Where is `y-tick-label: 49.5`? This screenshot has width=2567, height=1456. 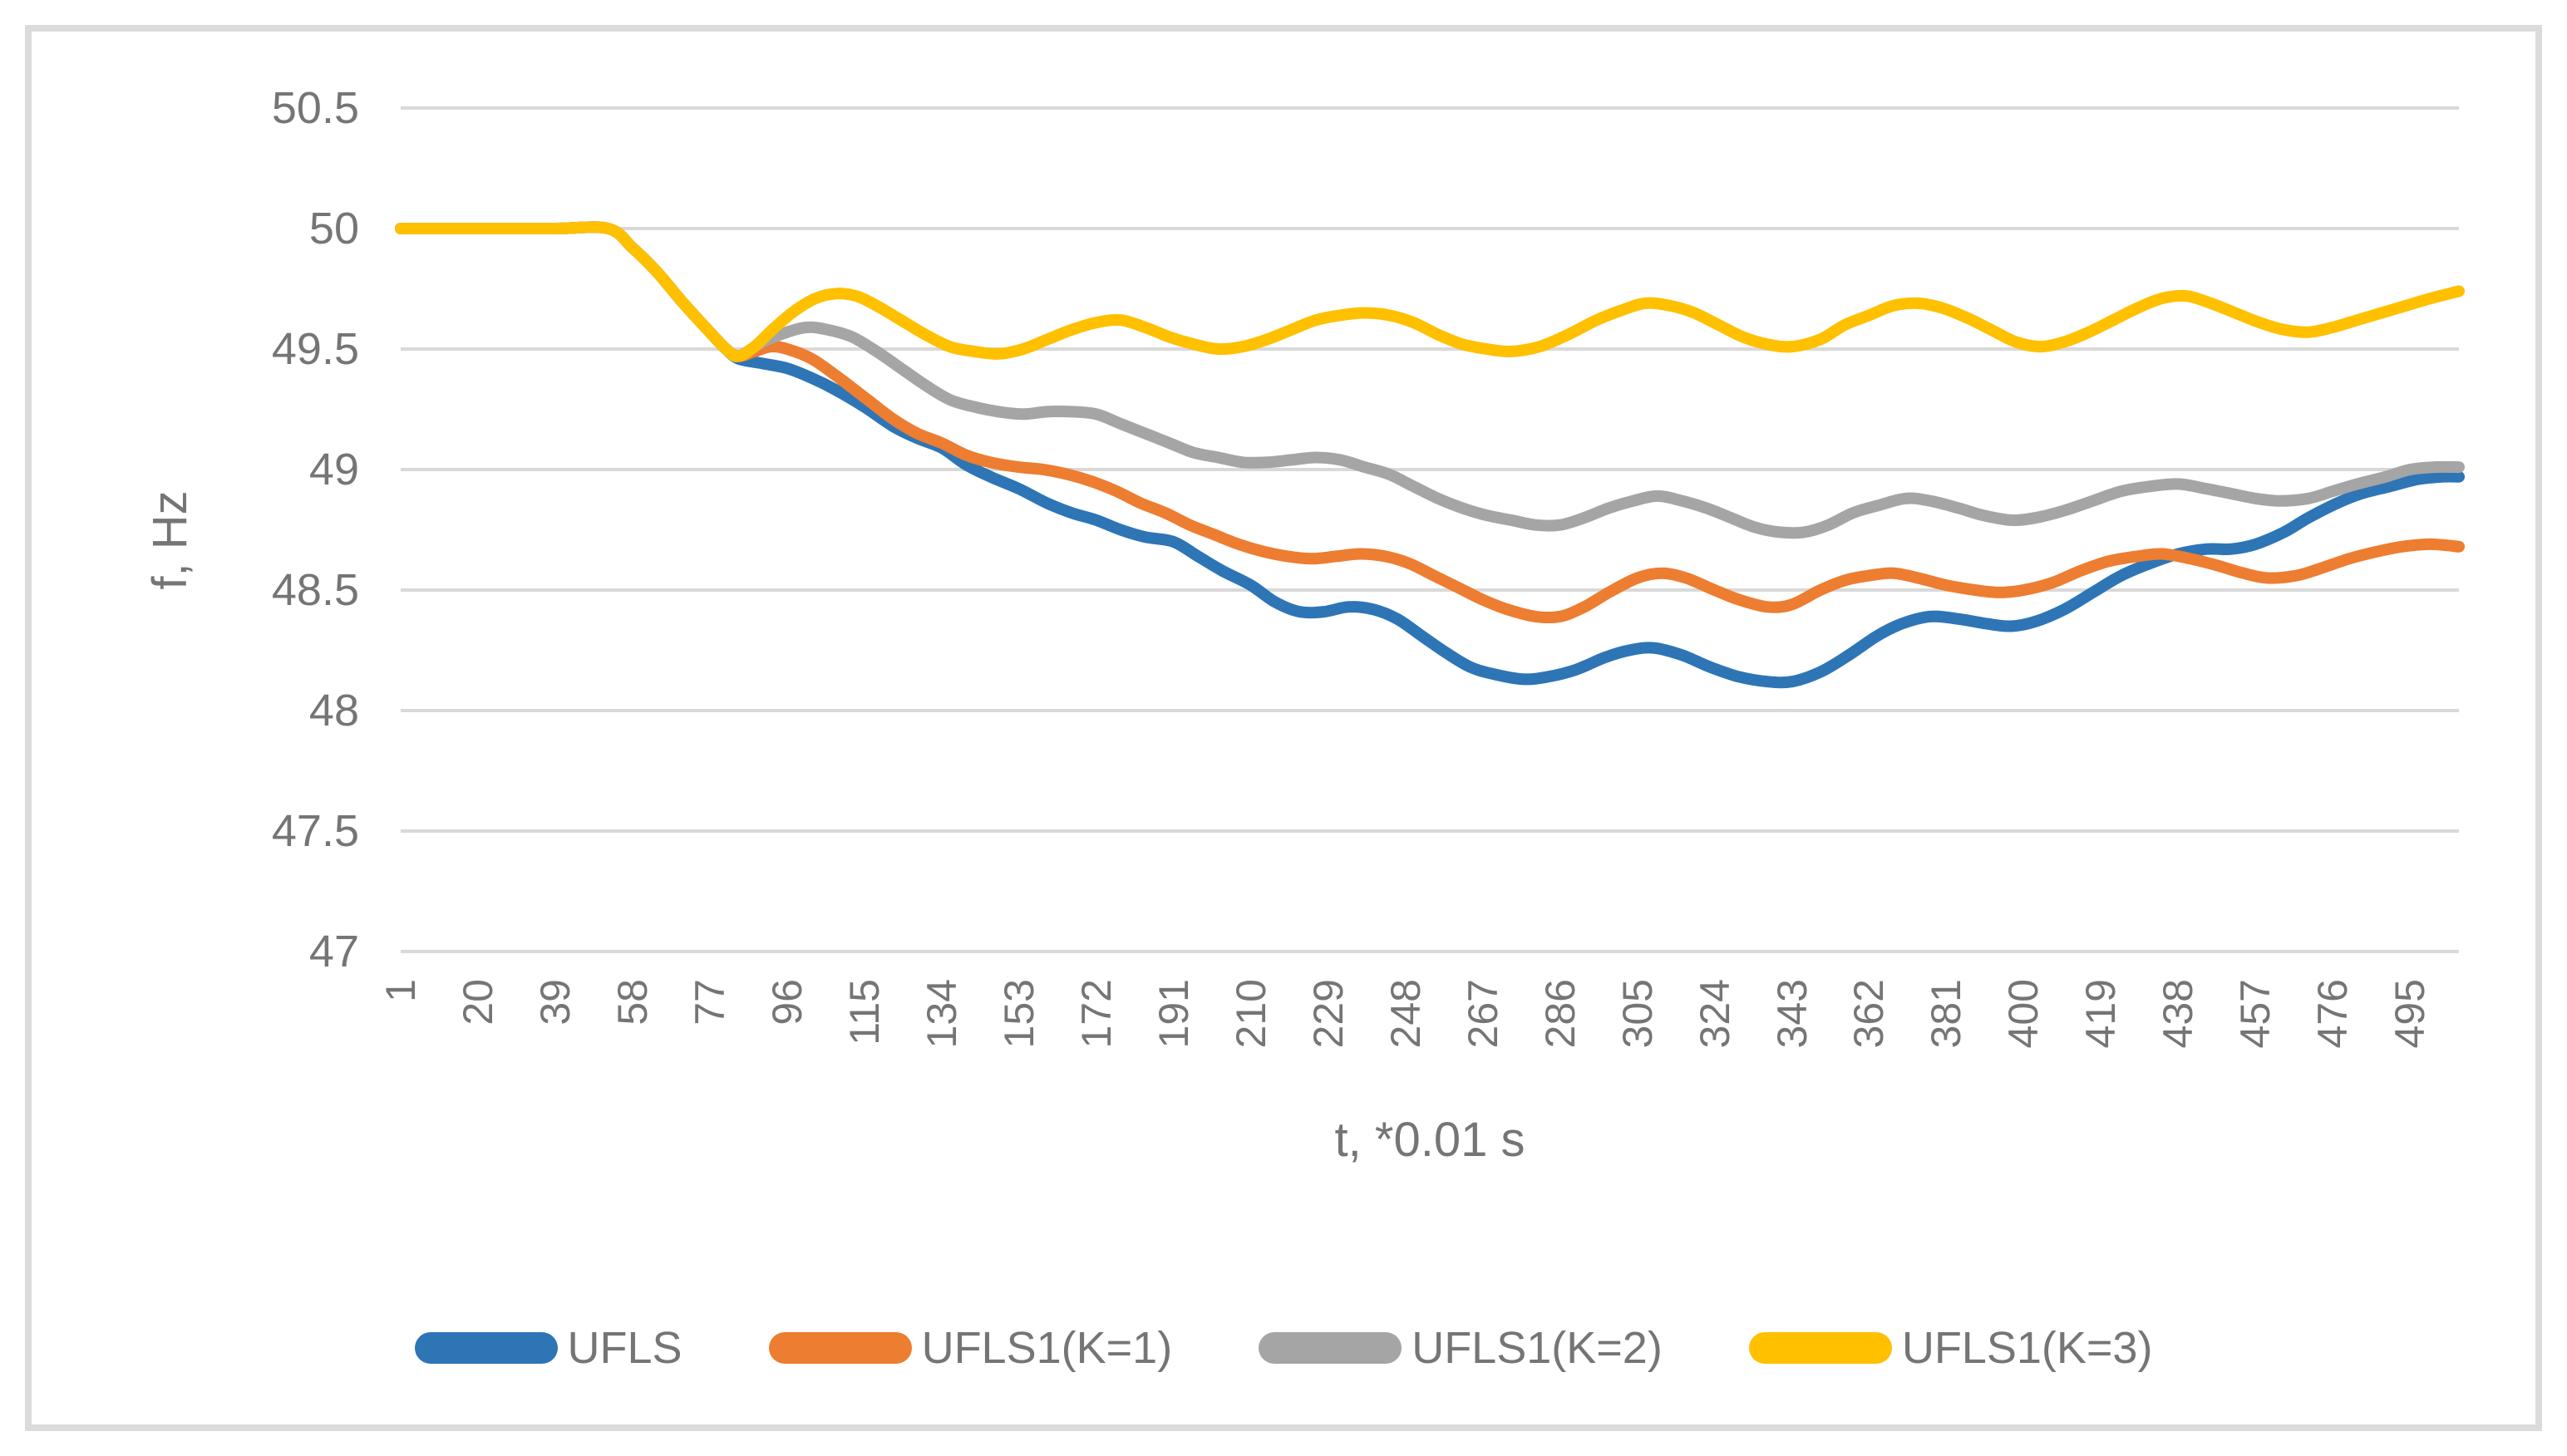
y-tick-label: 49.5 is located at coordinates (315, 349).